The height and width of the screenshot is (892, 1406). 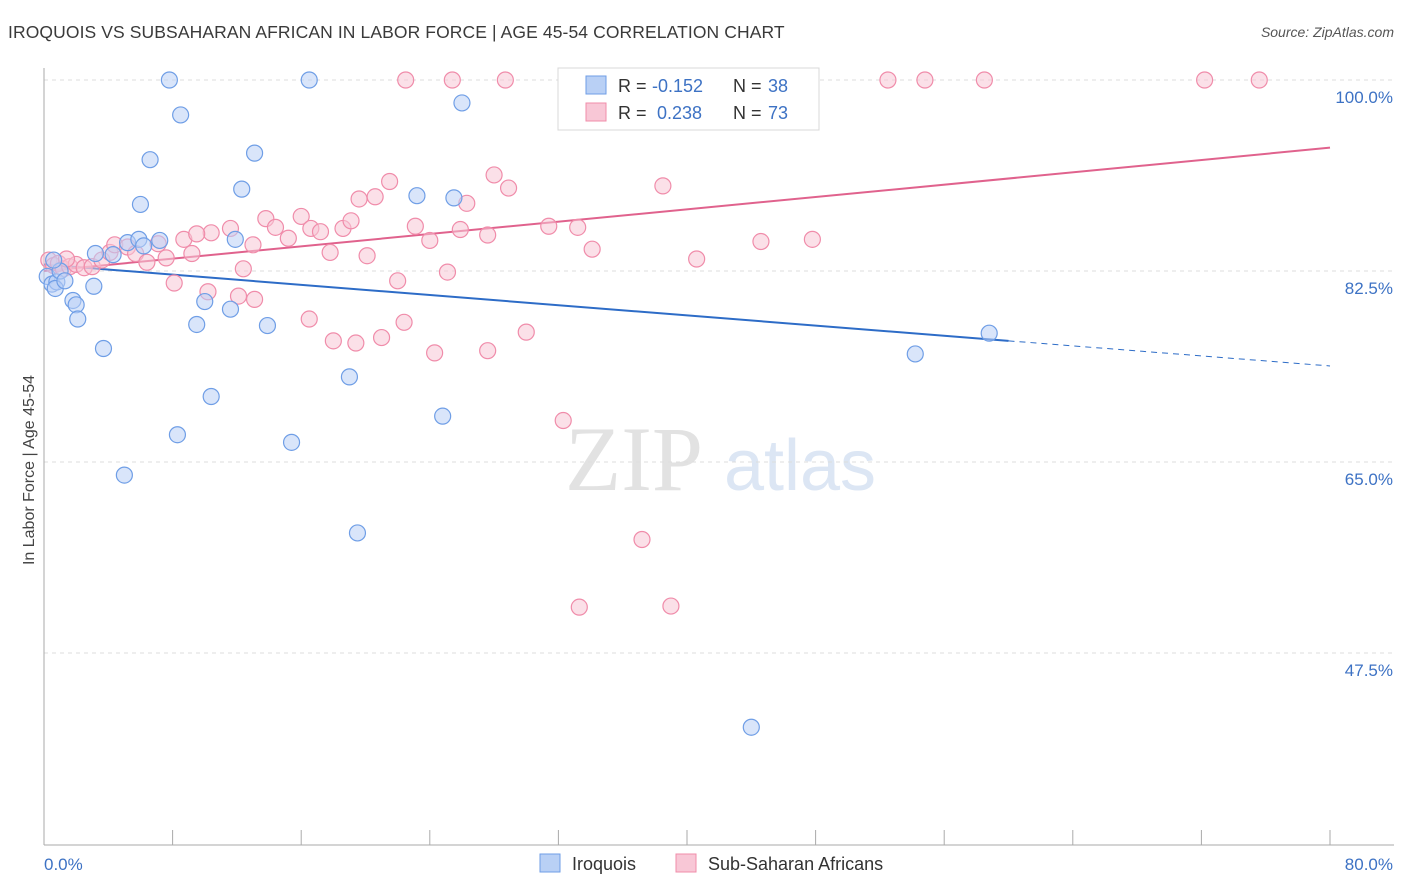 What do you see at coordinates (679, 113) in the screenshot?
I see `stats-r-value-2: 0.238` at bounding box center [679, 113].